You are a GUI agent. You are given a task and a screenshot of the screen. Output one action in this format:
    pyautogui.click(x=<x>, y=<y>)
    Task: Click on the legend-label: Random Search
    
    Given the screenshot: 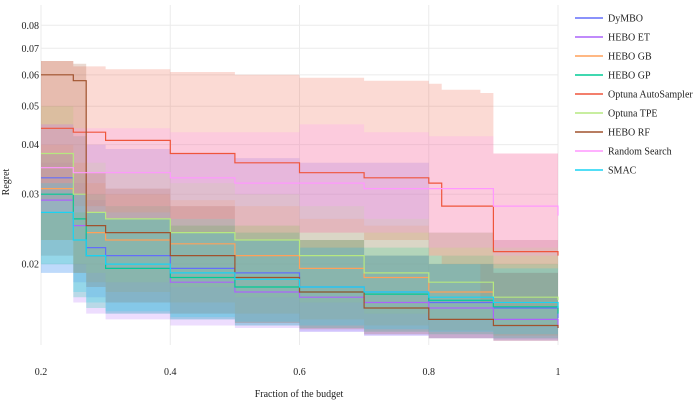 What is the action you would take?
    pyautogui.click(x=640, y=152)
    